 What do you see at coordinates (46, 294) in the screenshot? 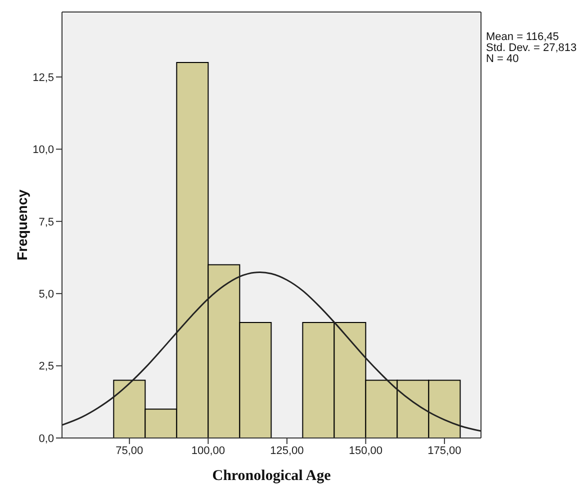
I see `y-tick-label: 5,0` at bounding box center [46, 294].